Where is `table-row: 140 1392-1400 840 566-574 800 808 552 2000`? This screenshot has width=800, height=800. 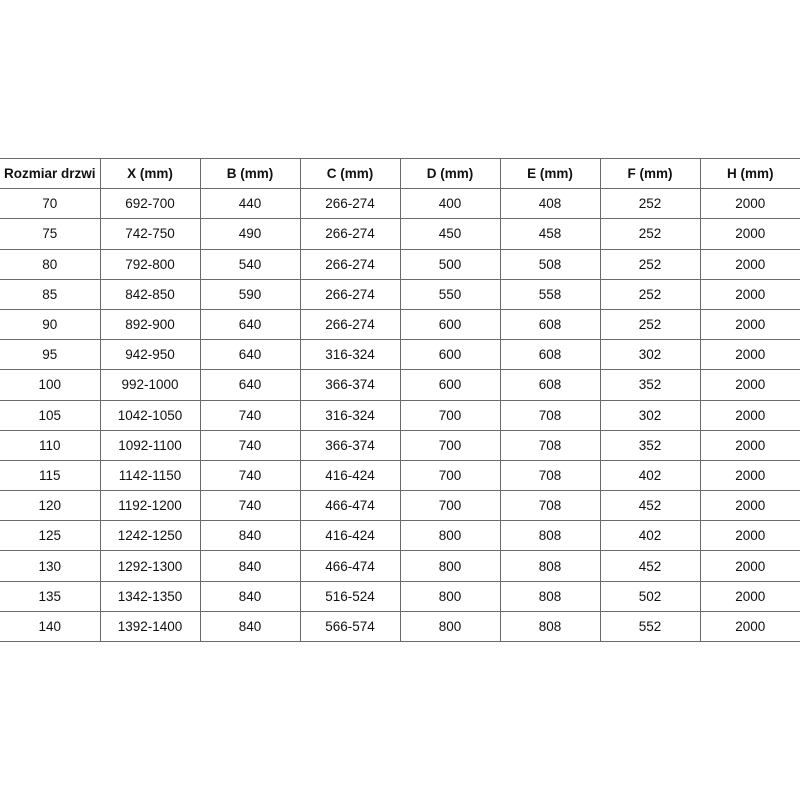
table-row: 140 1392-1400 840 566-574 800 808 552 2000 is located at coordinates (400, 626).